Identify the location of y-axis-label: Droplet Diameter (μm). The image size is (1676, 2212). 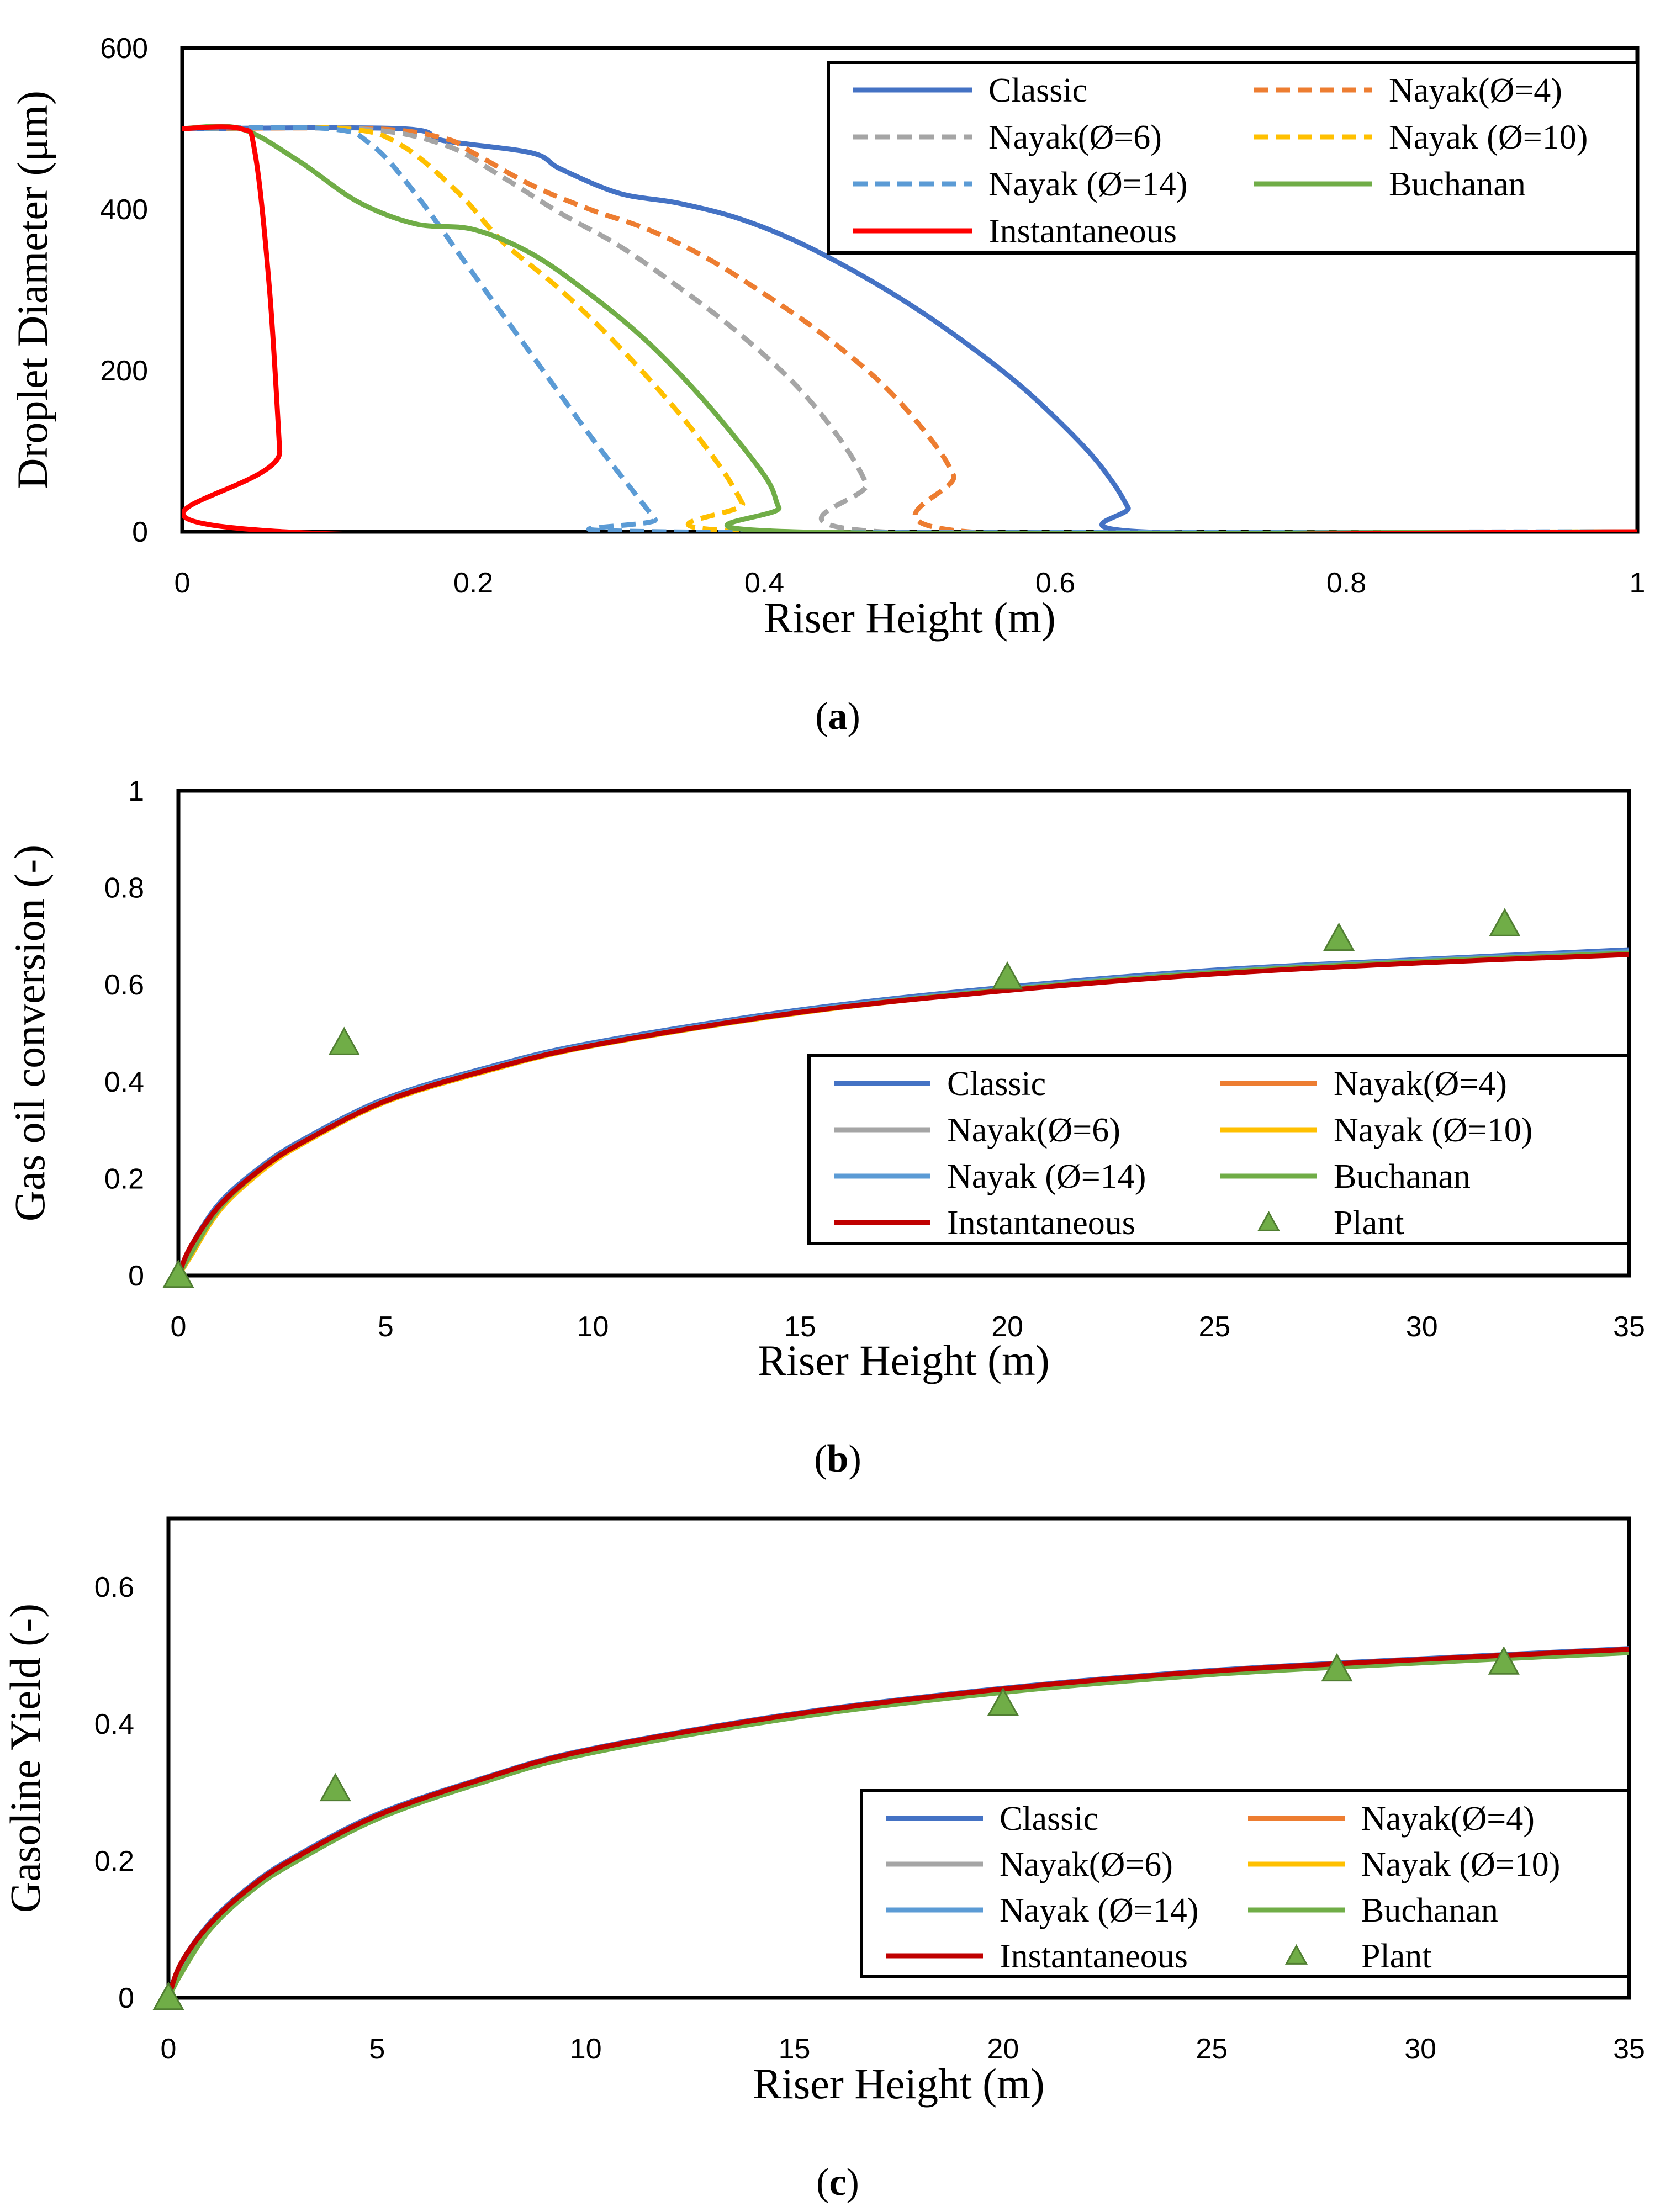
(32, 290).